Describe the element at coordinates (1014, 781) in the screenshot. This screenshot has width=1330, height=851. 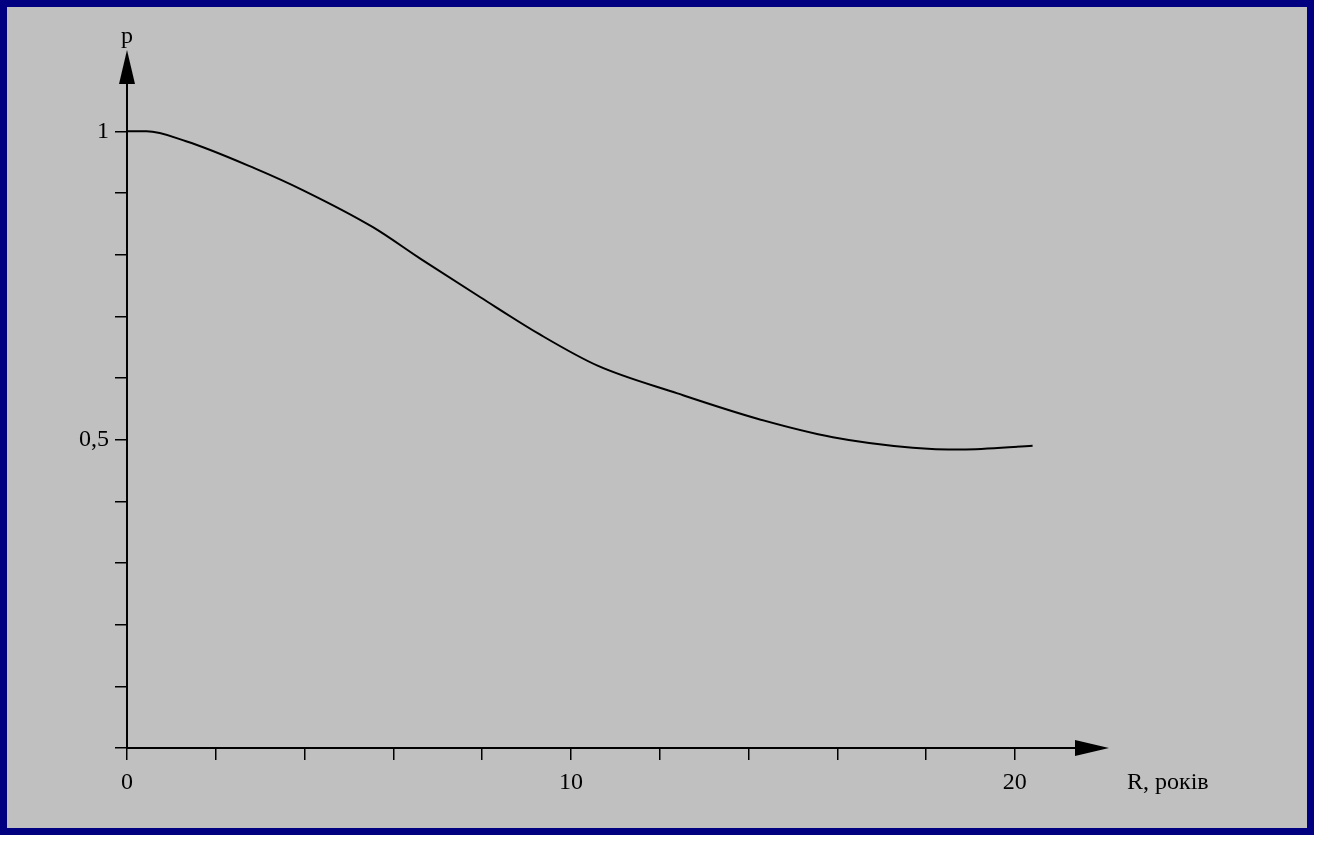
I see `x-tick-label: 20` at that location.